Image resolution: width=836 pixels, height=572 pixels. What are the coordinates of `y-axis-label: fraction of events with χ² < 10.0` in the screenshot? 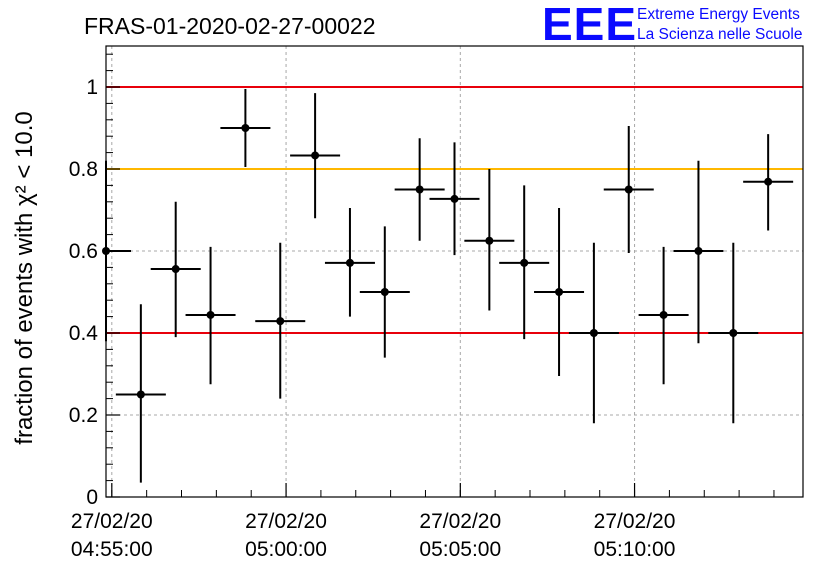 It's located at (24, 277).